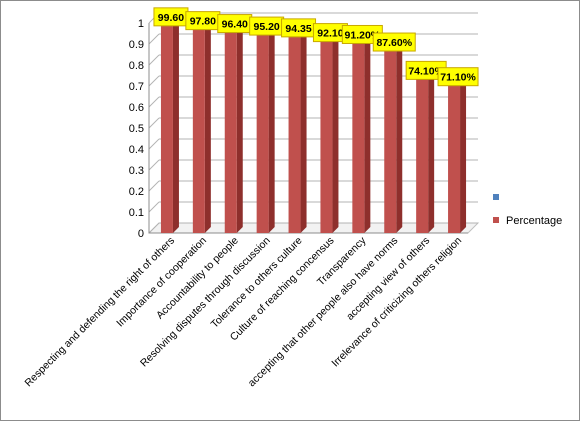 This screenshot has height=422, width=580. What do you see at coordinates (330, 34) in the screenshot?
I see `data-label: 92.10` at bounding box center [330, 34].